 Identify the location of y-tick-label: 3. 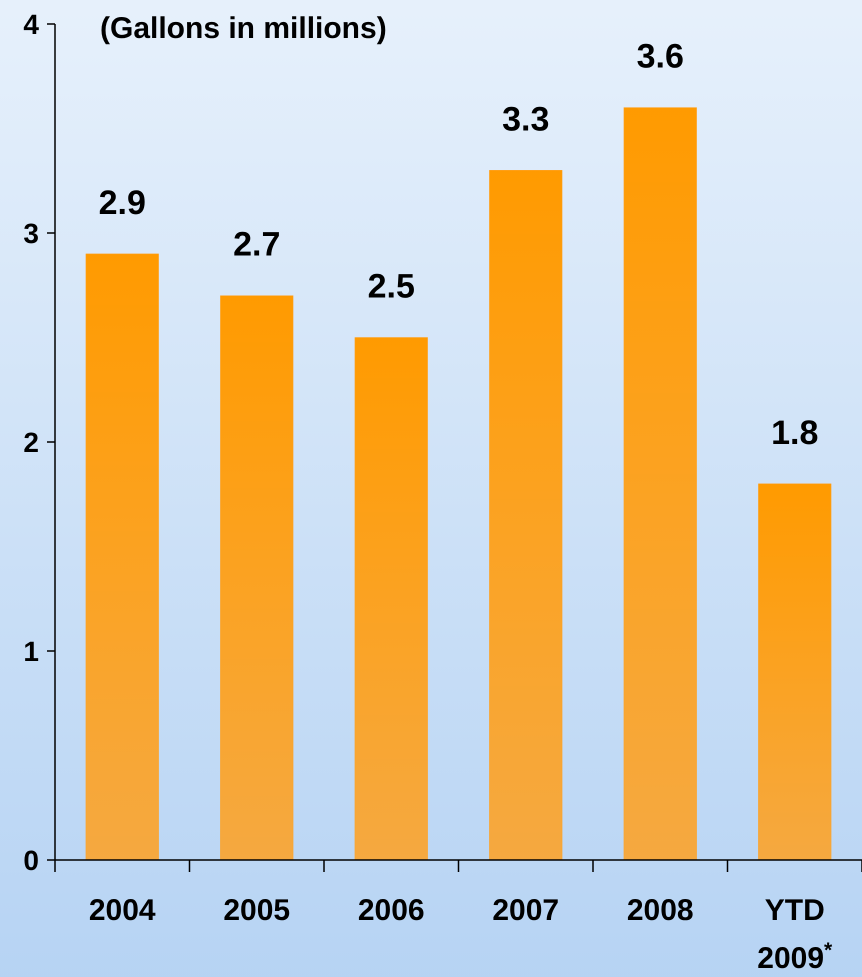
(31, 233).